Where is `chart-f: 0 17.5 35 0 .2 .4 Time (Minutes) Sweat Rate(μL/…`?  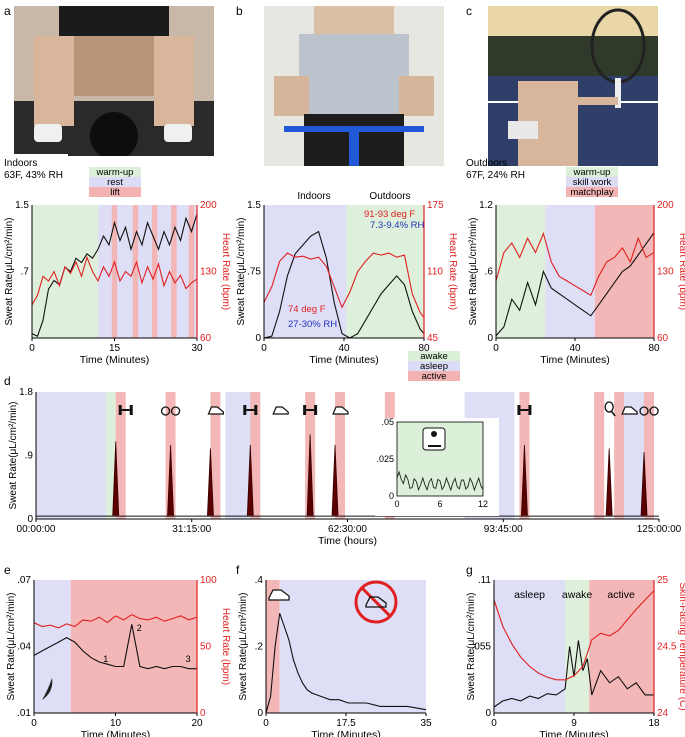 chart-f: 0 17.5 35 0 .2 .4 Time (Minutes) Sweat Rate(μL/… is located at coordinates (335, 656).